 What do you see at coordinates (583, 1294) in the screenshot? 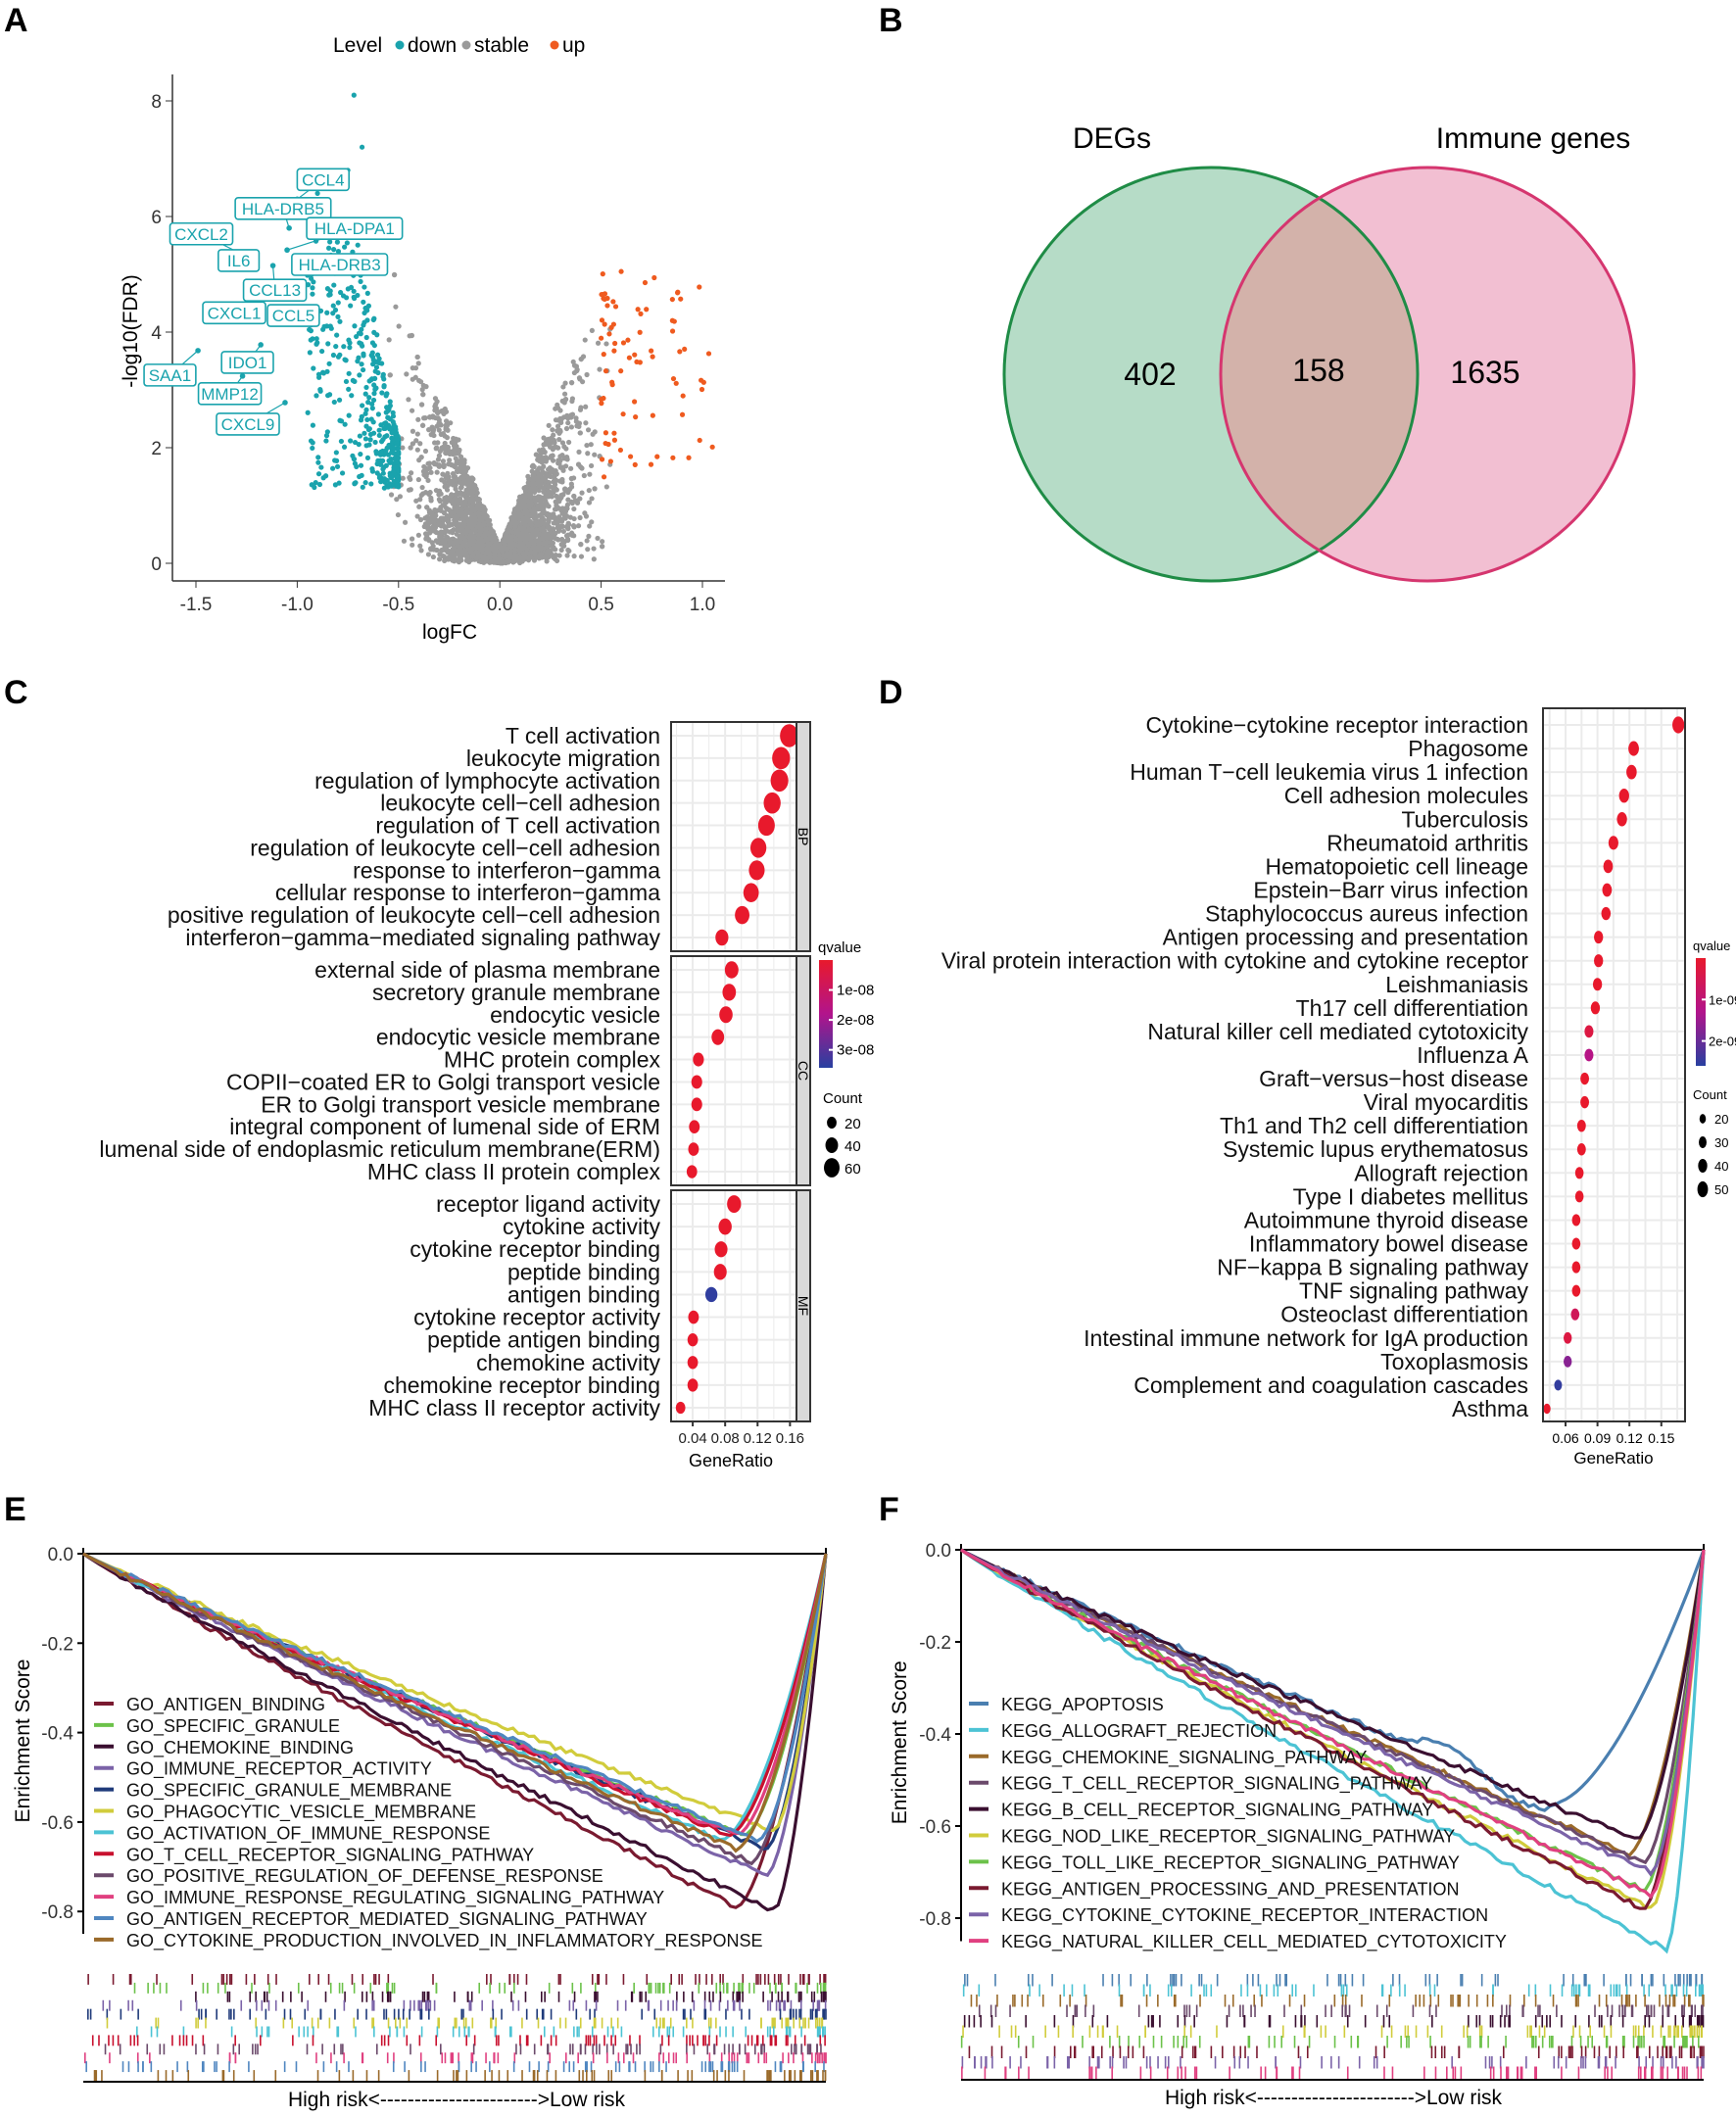
I see `term-label: antigen binding` at bounding box center [583, 1294].